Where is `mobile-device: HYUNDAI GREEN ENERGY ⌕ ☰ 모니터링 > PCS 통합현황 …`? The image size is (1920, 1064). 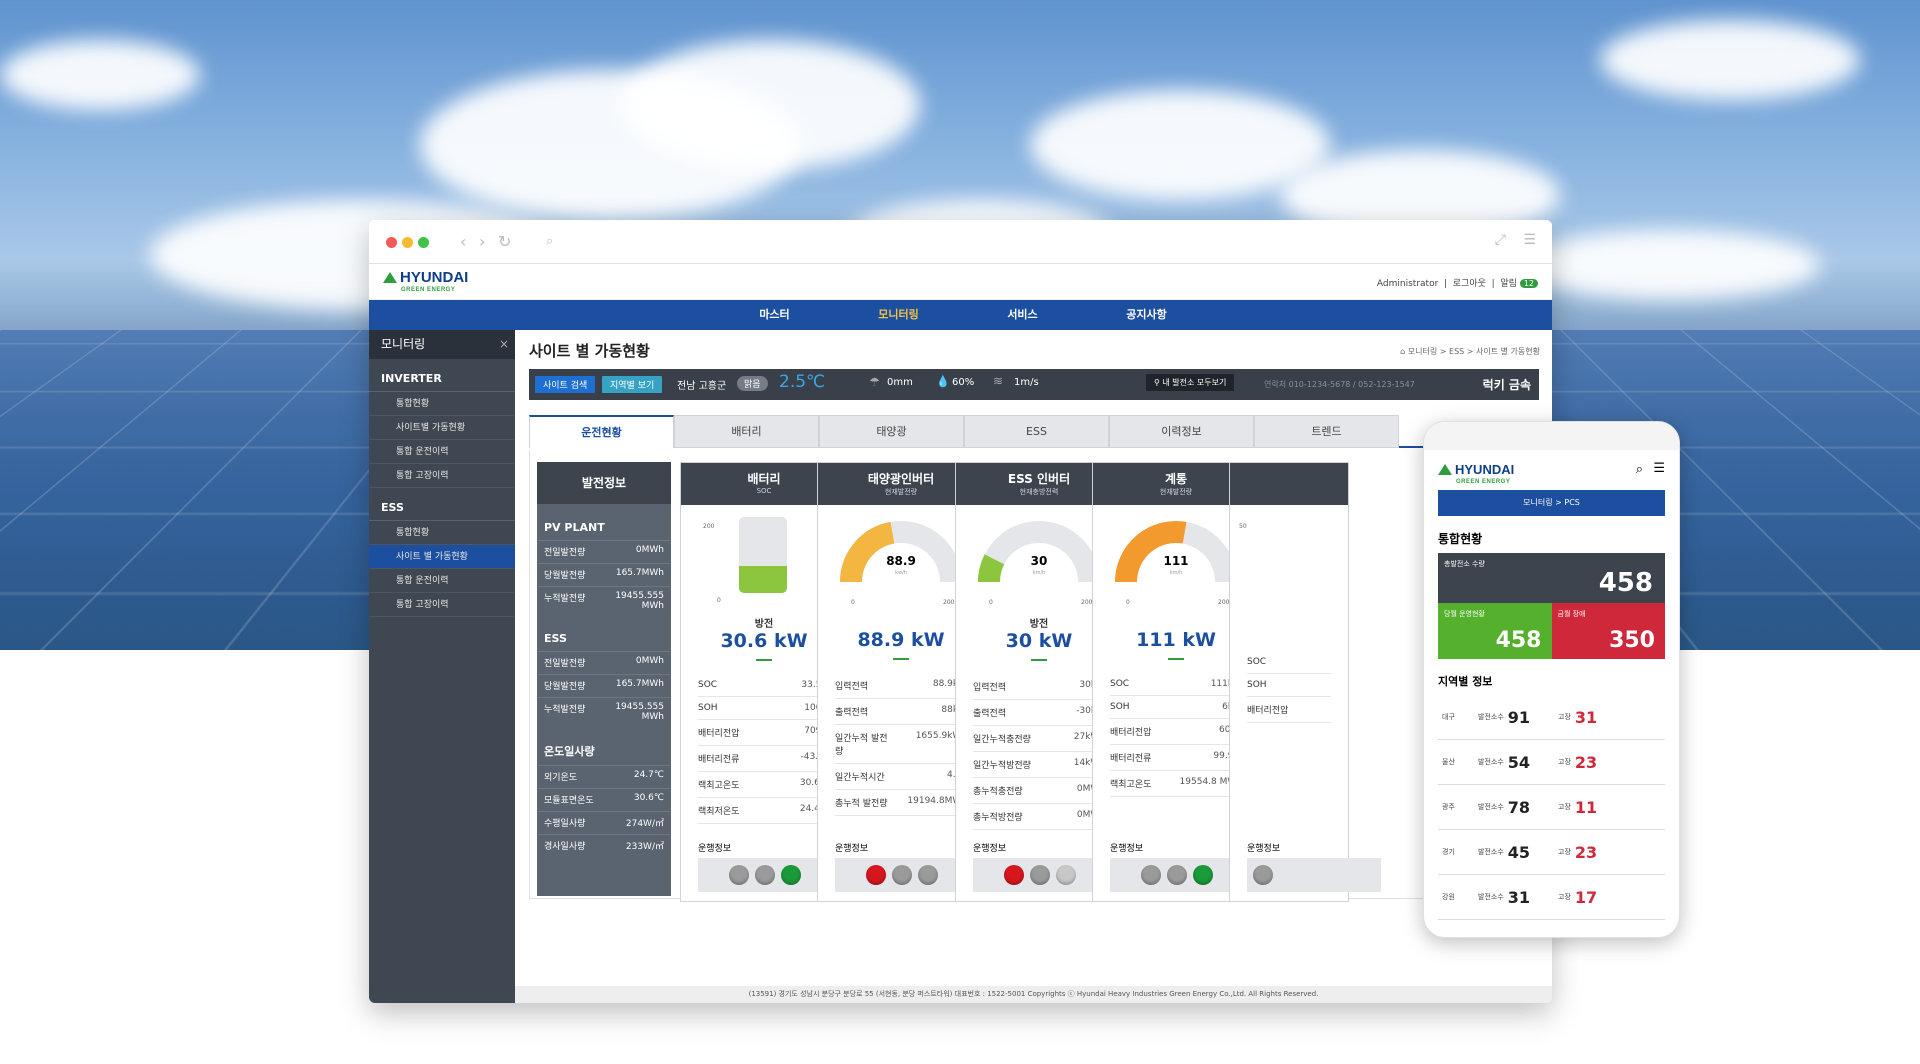 mobile-device: HYUNDAI GREEN ENERGY ⌕ ☰ 모니터링 > PCS 통합현황 … is located at coordinates (1551, 679).